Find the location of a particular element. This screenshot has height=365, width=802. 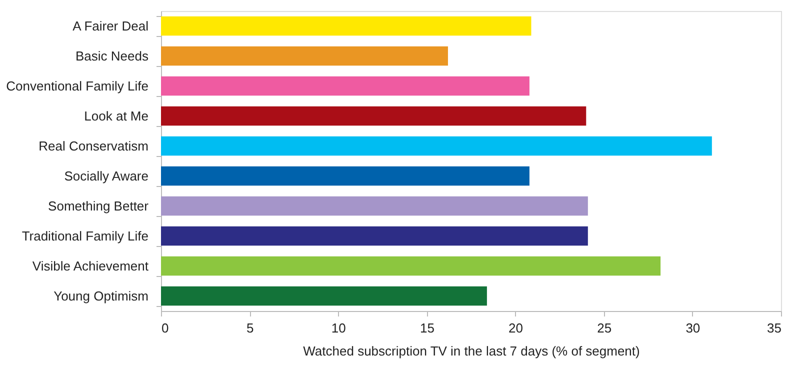

x-tick-label: 25 is located at coordinates (604, 328).